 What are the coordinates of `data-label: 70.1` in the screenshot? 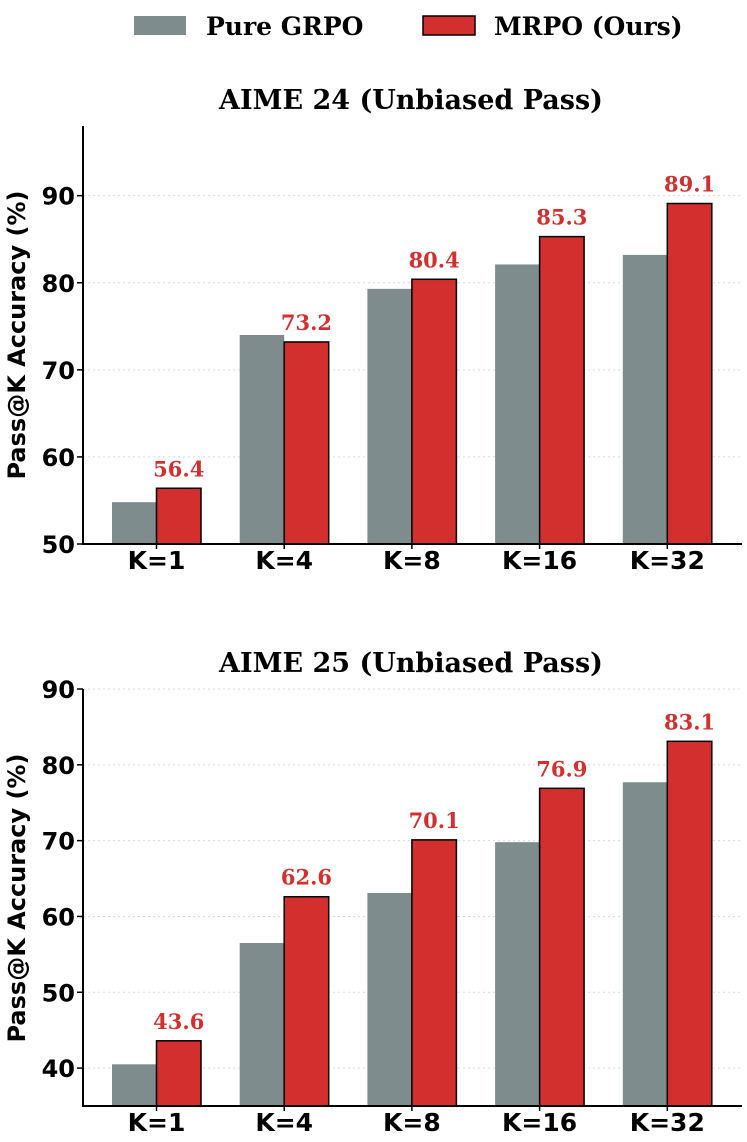 It's located at (434, 820).